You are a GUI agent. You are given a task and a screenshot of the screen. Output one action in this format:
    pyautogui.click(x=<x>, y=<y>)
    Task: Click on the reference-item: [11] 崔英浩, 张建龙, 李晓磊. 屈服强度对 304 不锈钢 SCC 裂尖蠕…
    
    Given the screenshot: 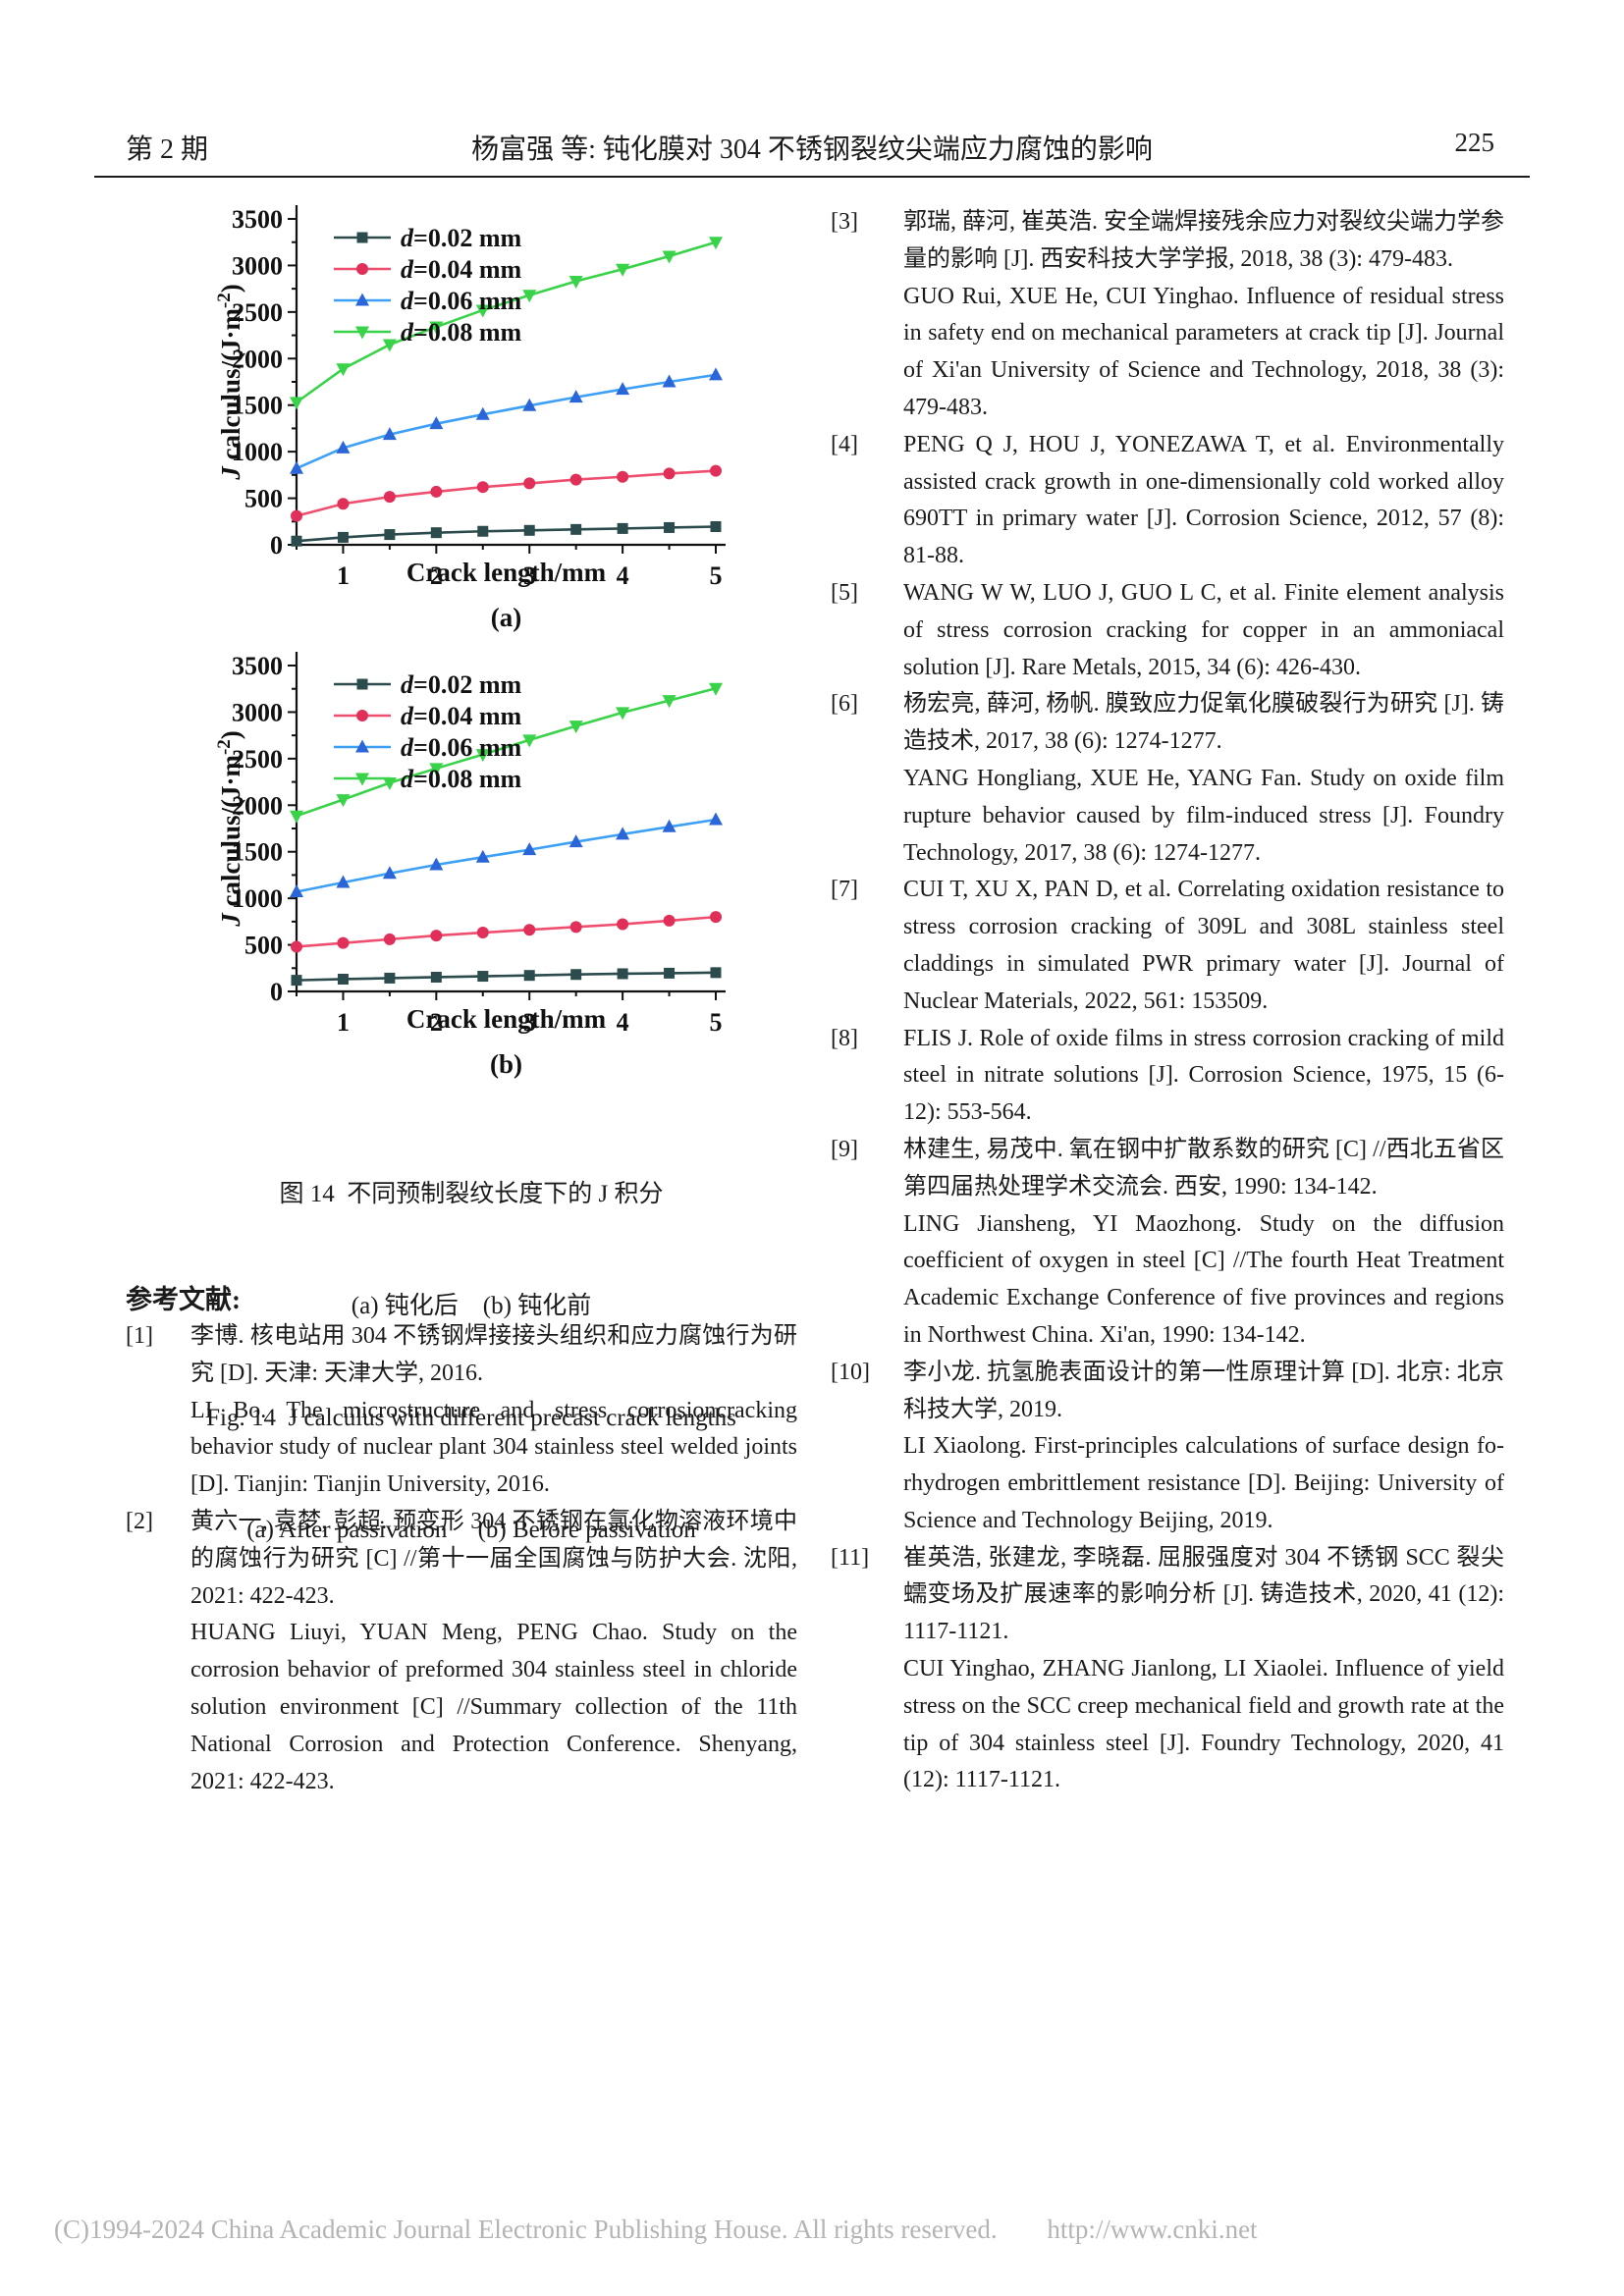 What is the action you would take?
    pyautogui.click(x=1167, y=1670)
    